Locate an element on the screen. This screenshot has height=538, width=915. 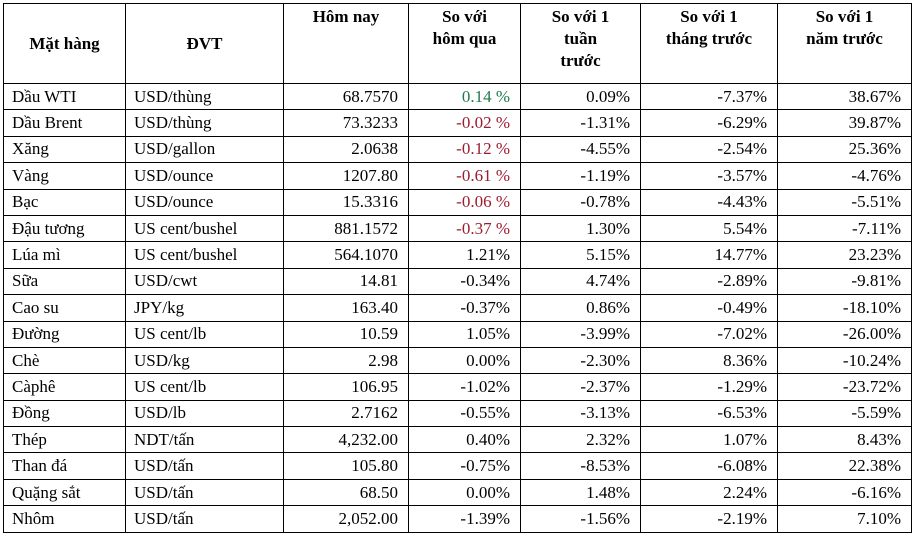
cell-name: Bạc is located at coordinates (64, 202).